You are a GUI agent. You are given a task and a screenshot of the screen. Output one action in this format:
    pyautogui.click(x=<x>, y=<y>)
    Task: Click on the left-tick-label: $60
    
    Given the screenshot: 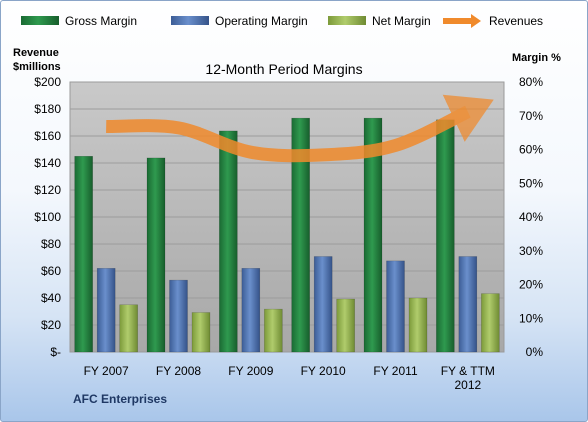 What is the action you would take?
    pyautogui.click(x=51, y=271)
    